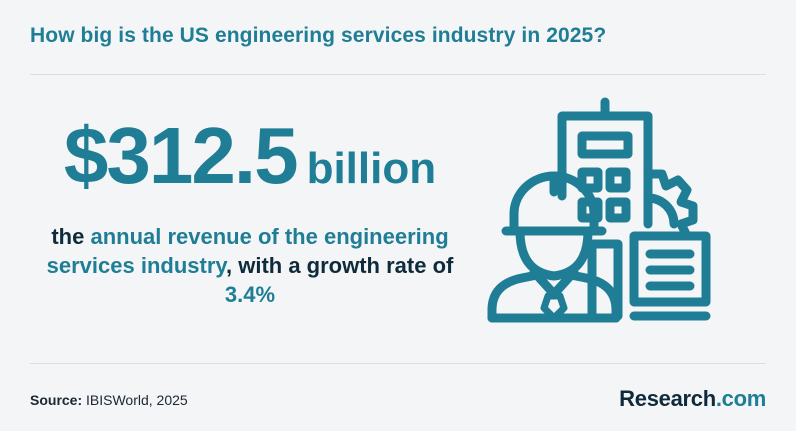  What do you see at coordinates (135, 400) in the screenshot?
I see `source-value: IBISWorld, 2025` at bounding box center [135, 400].